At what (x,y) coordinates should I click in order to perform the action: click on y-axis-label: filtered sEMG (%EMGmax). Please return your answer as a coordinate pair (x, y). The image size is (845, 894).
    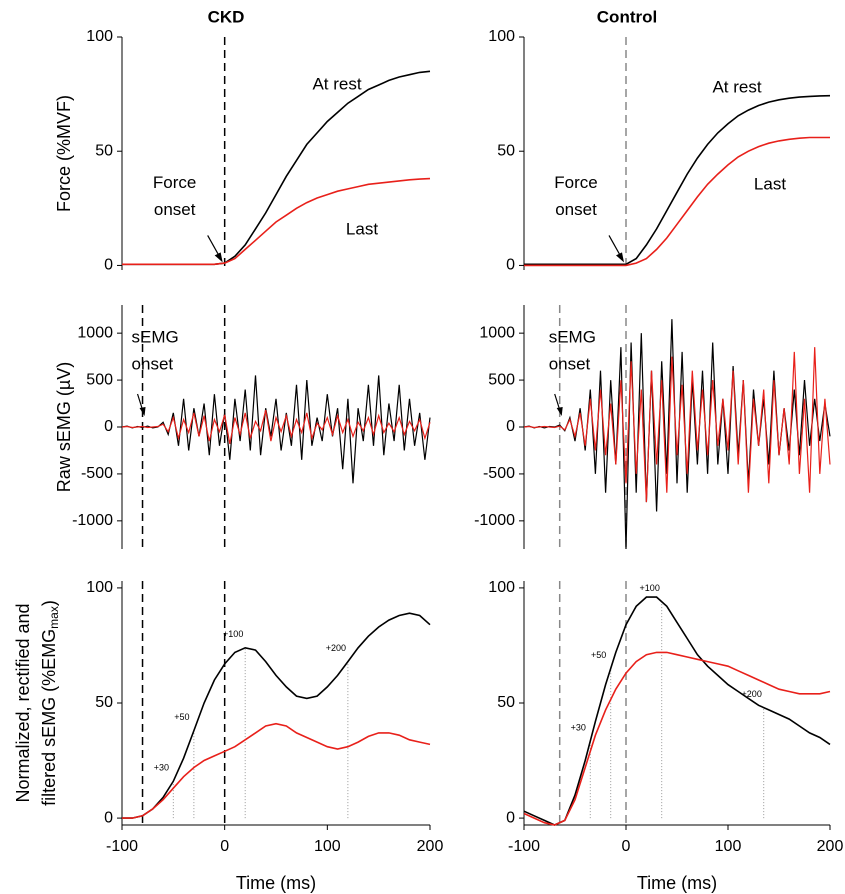
    Looking at the image, I should click on (50, 703).